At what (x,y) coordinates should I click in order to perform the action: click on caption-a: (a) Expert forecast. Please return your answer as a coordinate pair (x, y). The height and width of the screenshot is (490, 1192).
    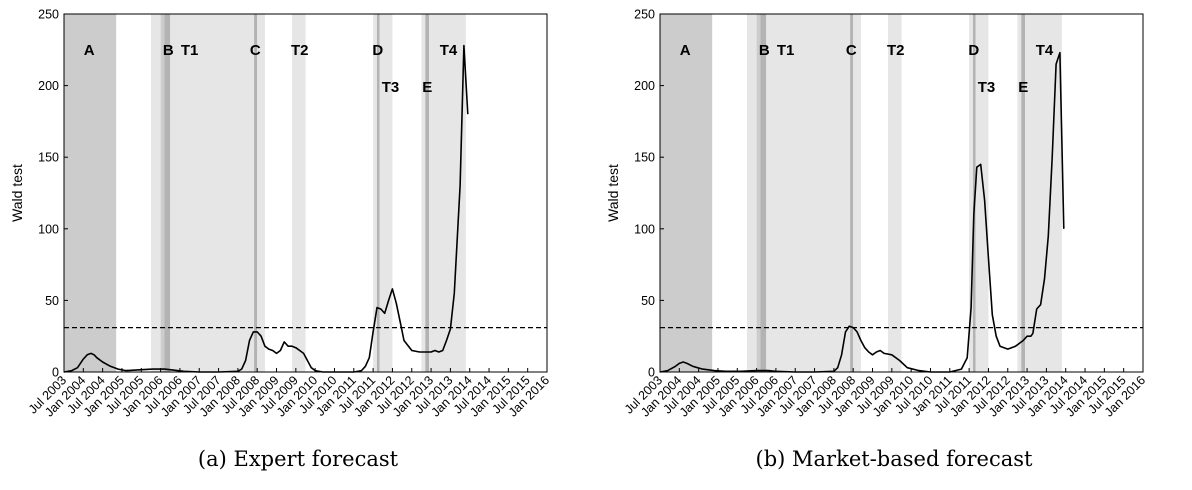
    Looking at the image, I should click on (298, 459).